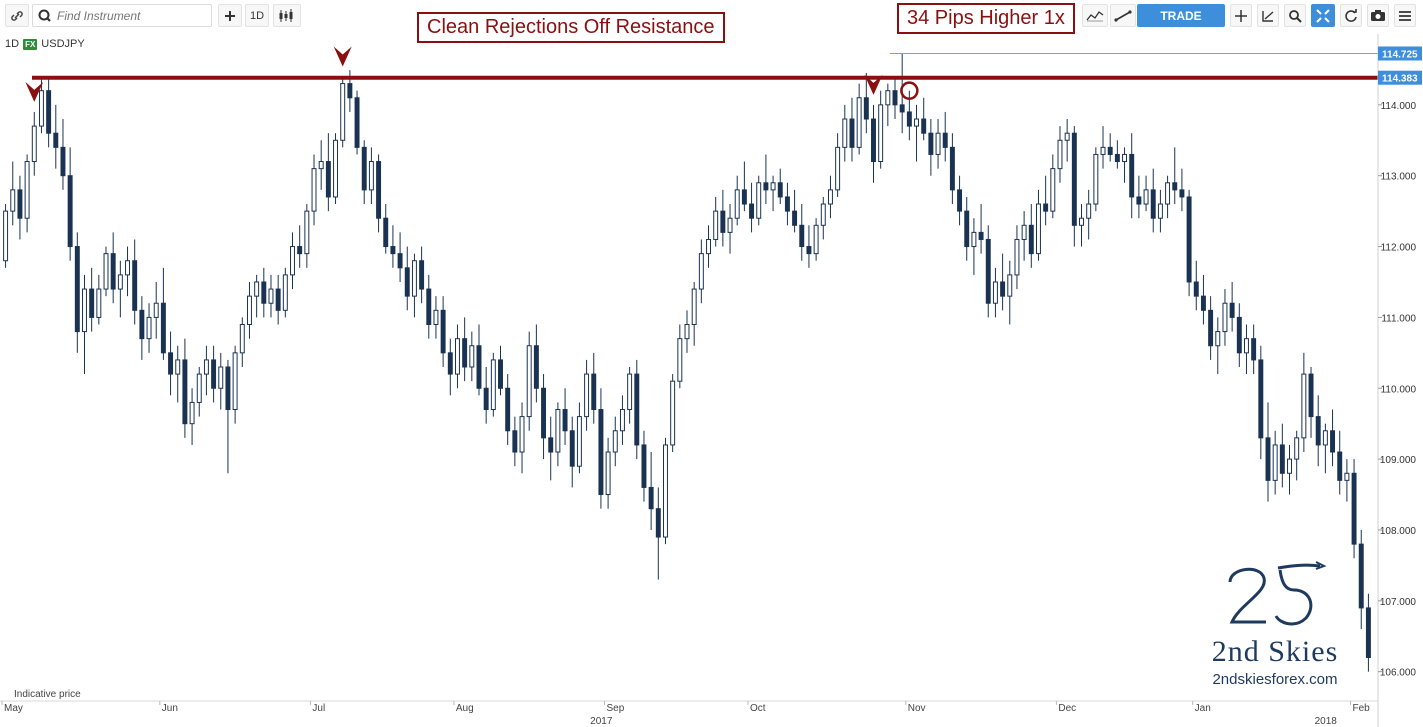  I want to click on y-tick-label: 114.000, so click(1399, 106).